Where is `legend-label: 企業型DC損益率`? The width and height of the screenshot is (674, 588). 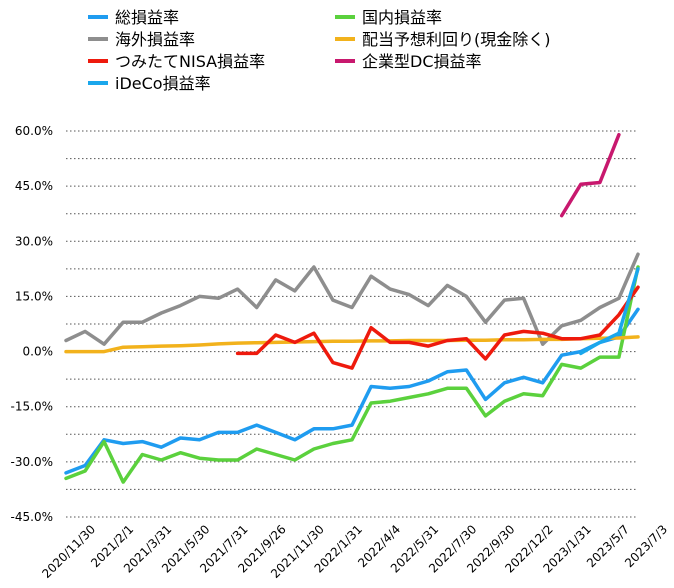
legend-label: 企業型DC損益率 is located at coordinates (422, 61).